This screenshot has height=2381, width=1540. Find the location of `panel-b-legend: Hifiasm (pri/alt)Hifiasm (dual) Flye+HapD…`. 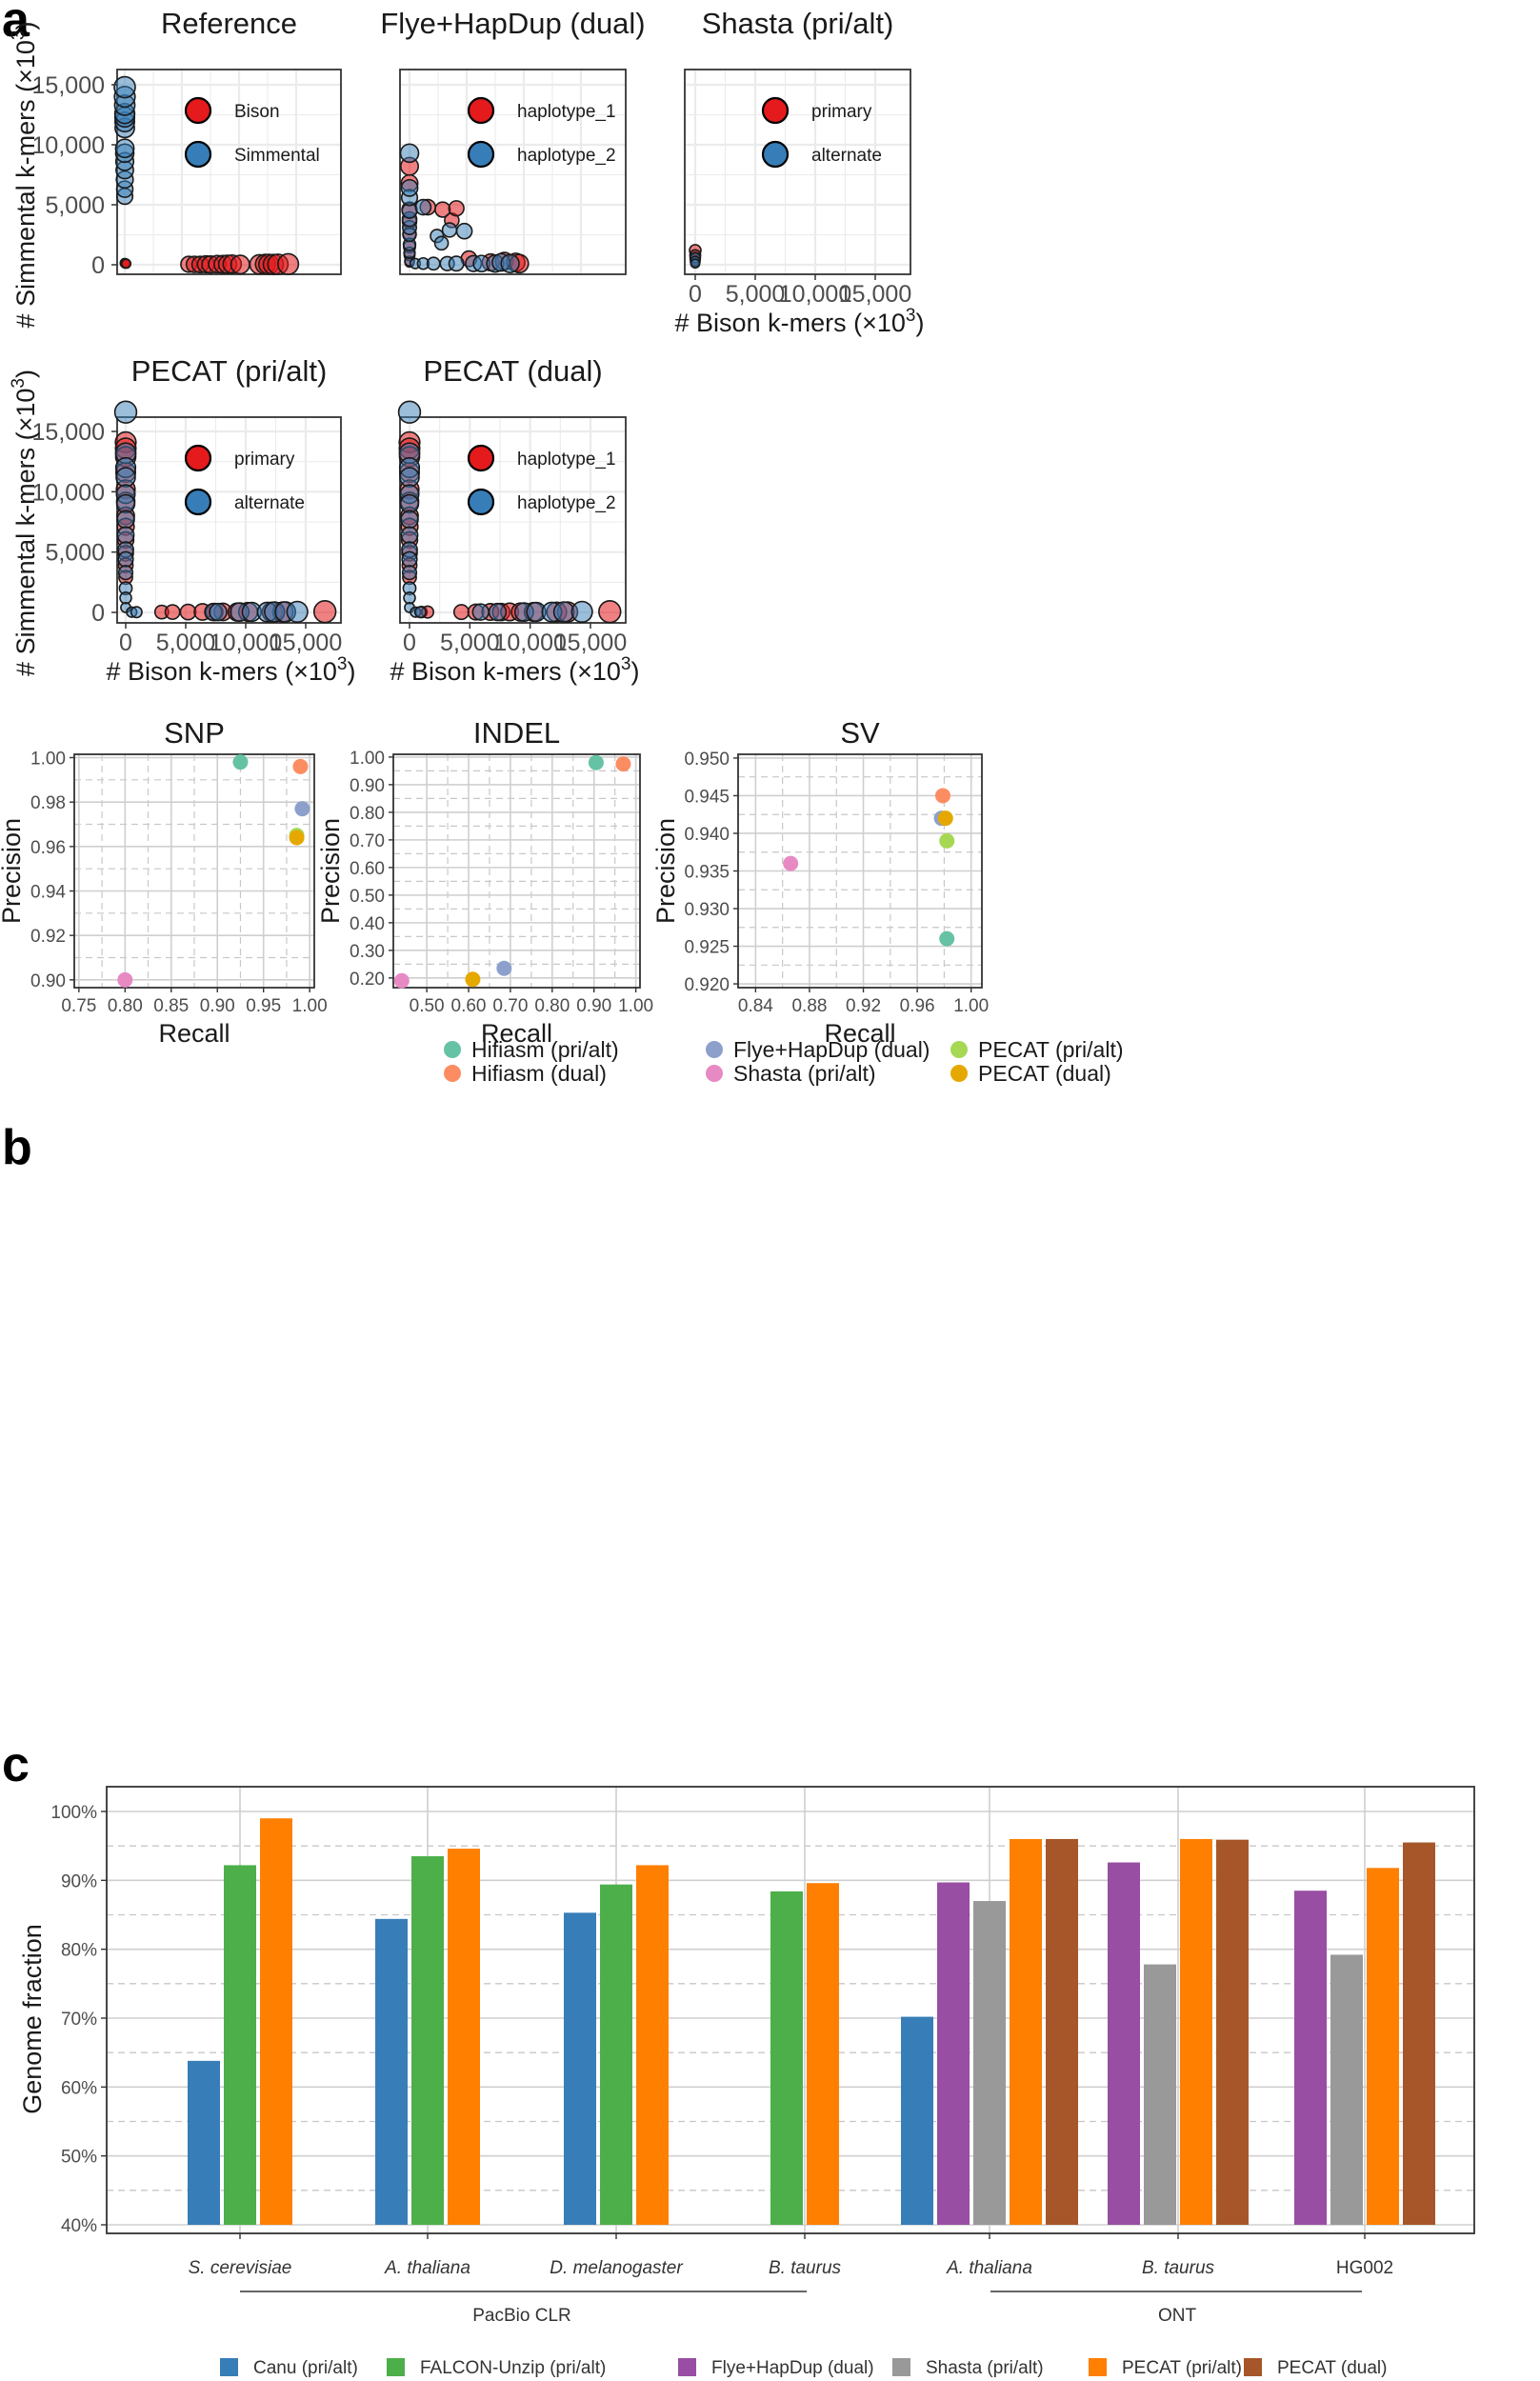

panel-b-legend: Hifiasm (pri/alt)Hifiasm (dual) Flye+HapD… is located at coordinates (784, 1061).